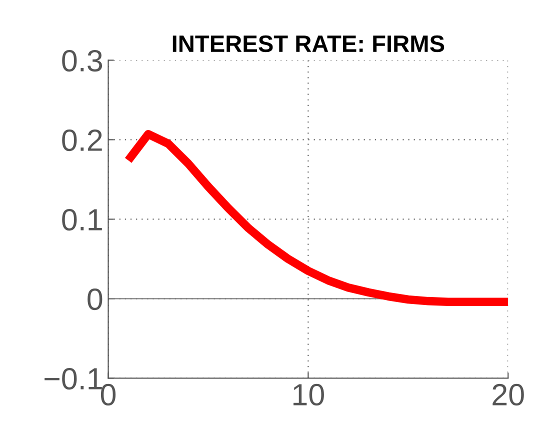 This screenshot has height=424, width=544. I want to click on x-tick-label: 20, so click(508, 395).